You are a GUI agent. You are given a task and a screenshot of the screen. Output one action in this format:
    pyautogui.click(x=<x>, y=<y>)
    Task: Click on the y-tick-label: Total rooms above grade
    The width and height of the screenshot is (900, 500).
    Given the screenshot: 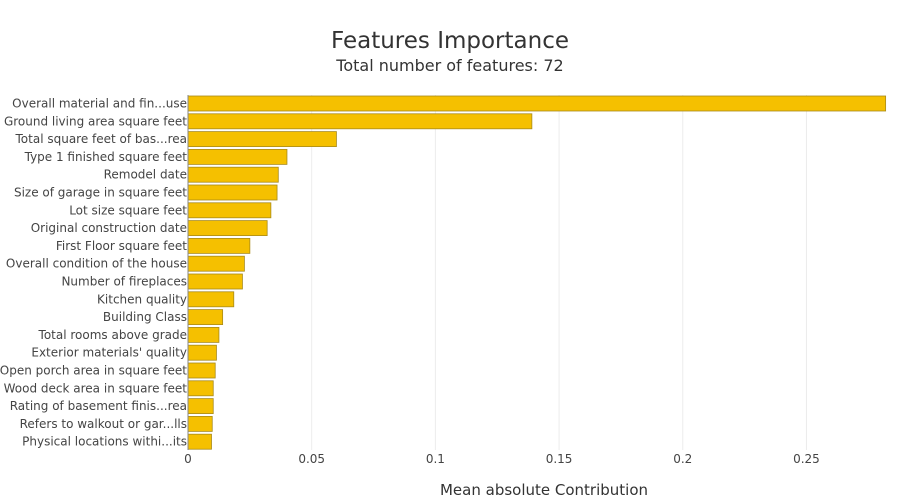 What is the action you would take?
    pyautogui.click(x=112, y=335)
    